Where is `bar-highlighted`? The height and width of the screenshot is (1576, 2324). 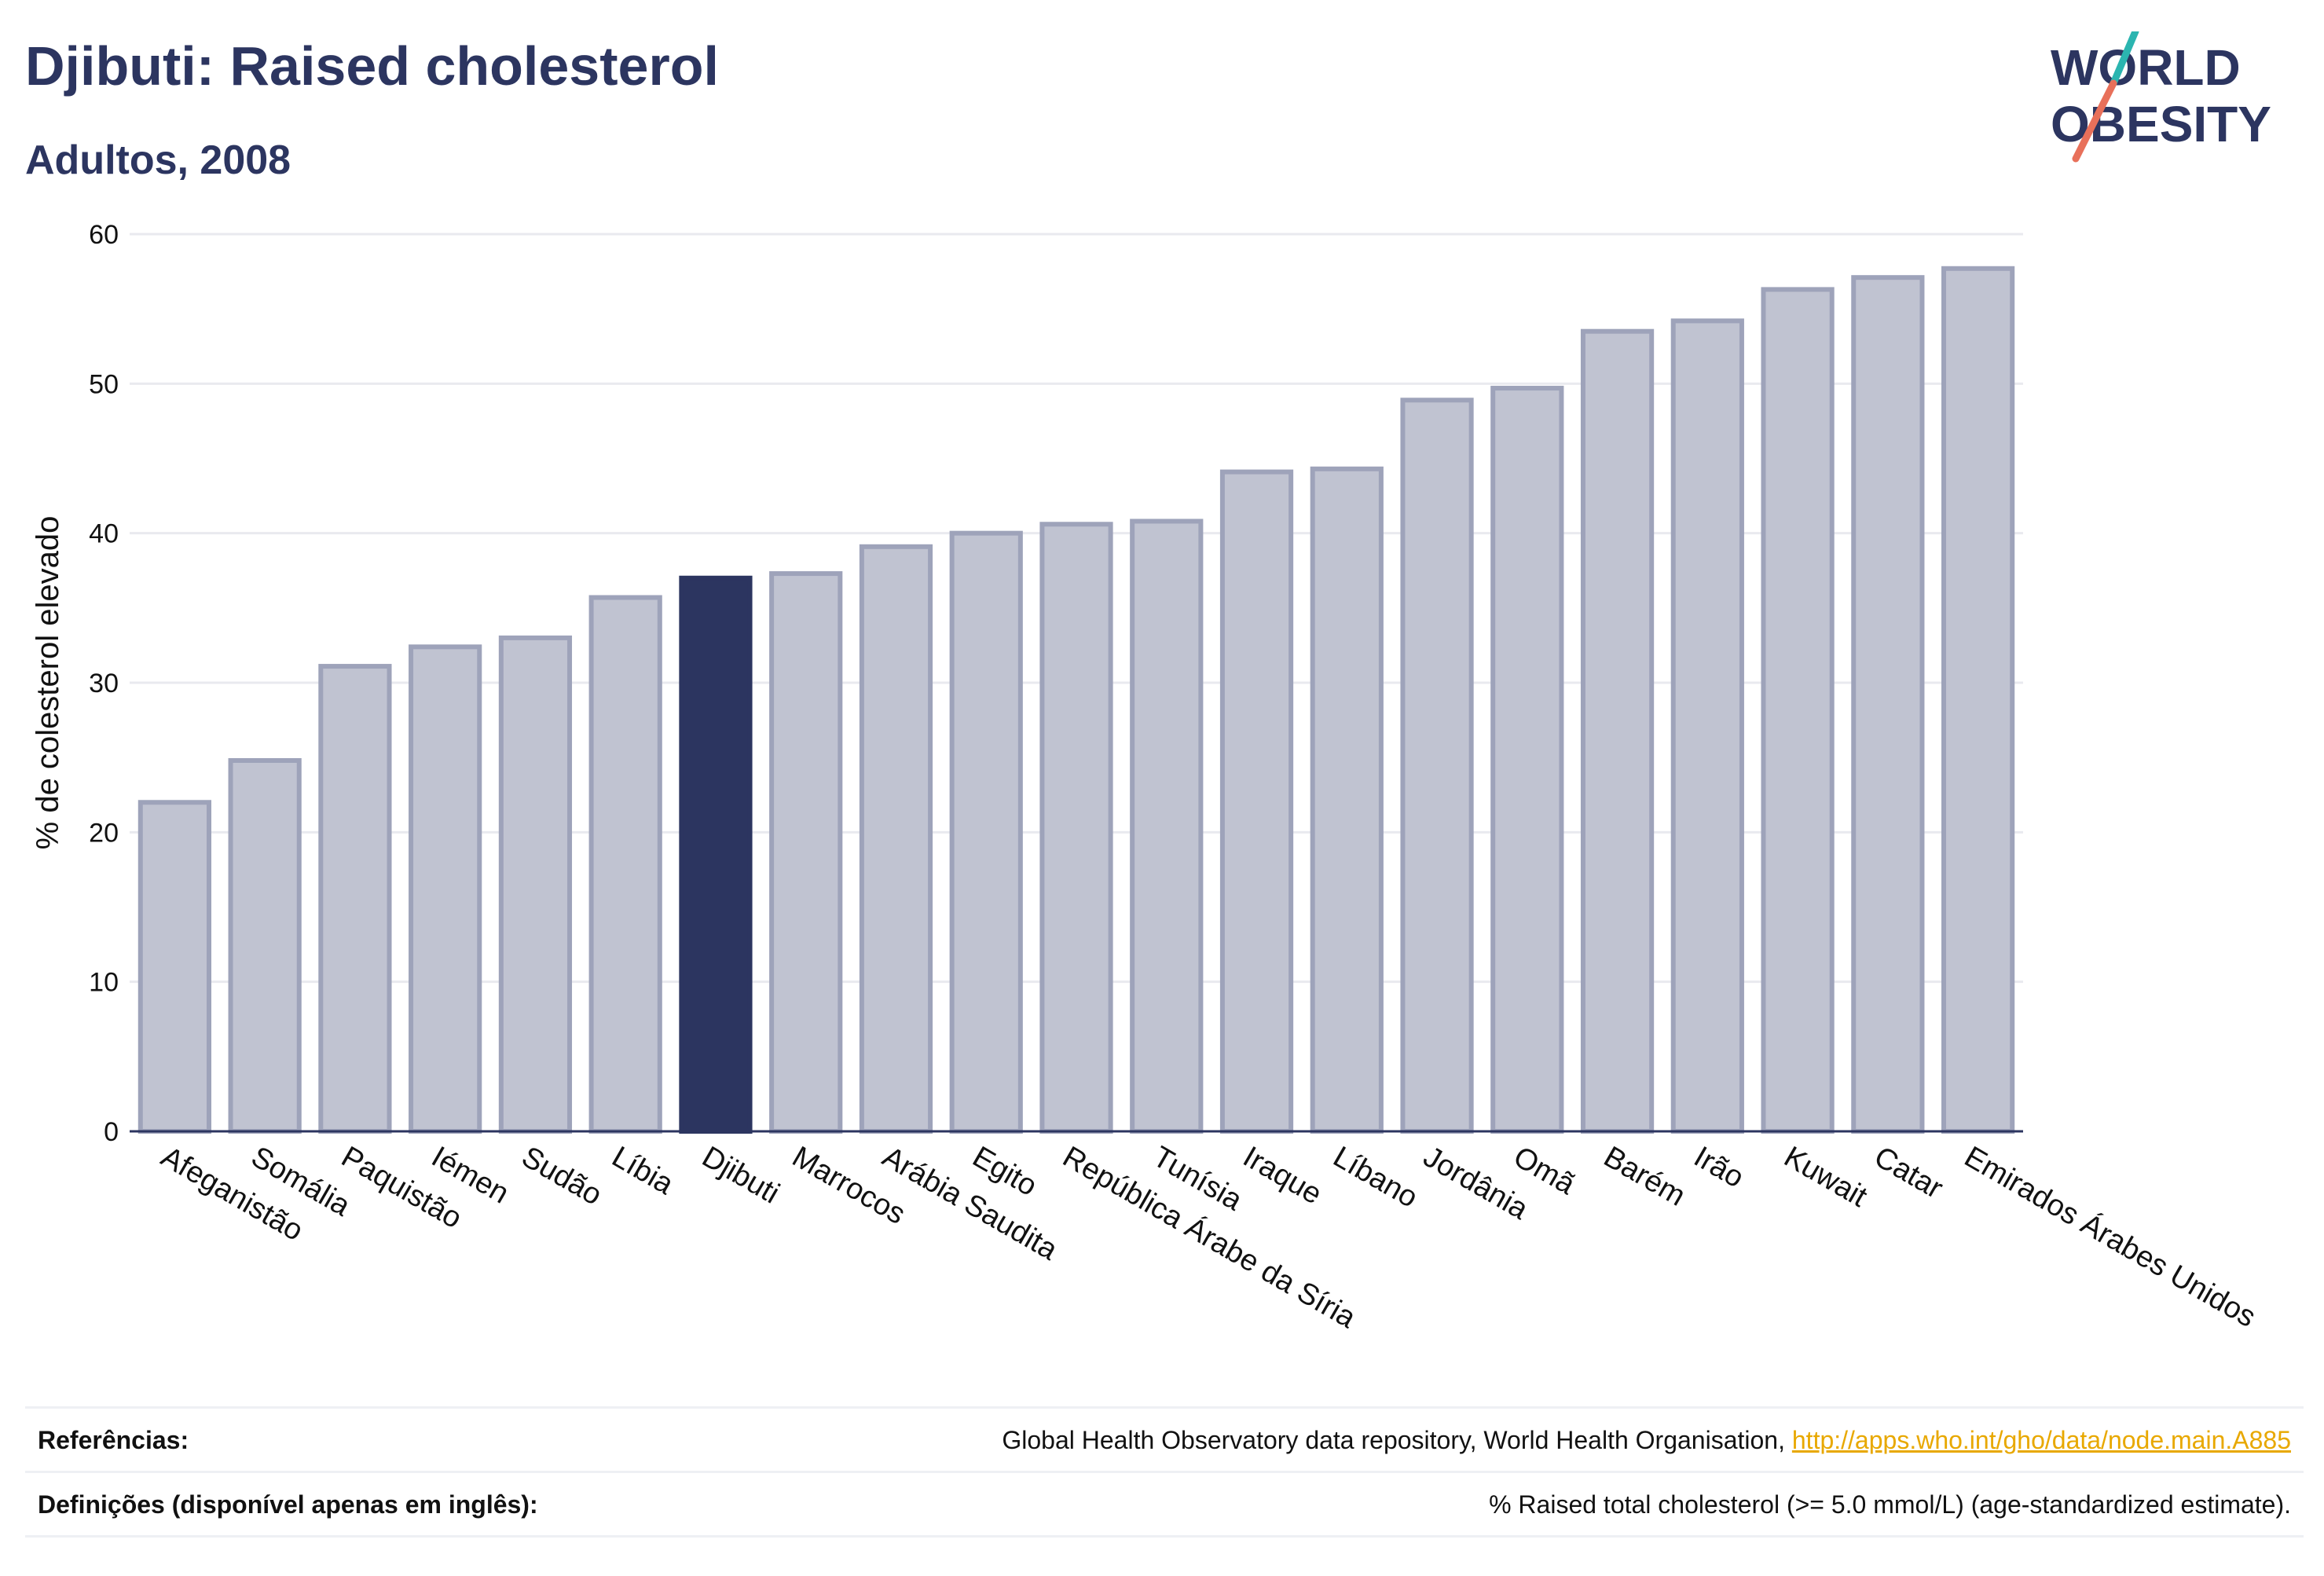 bar-highlighted is located at coordinates (716, 854).